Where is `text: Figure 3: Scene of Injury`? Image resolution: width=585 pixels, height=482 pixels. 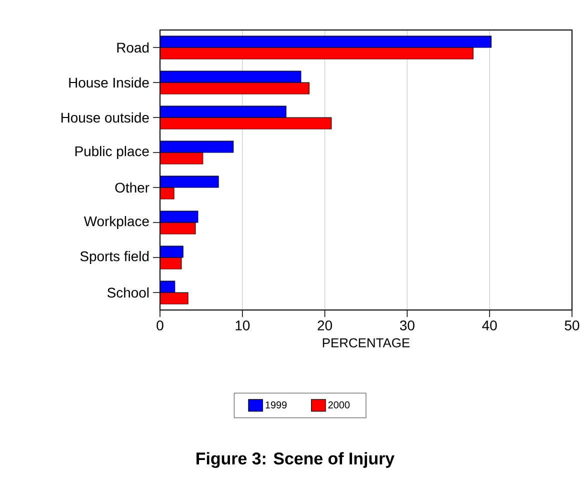 text: Figure 3: Scene of Injury is located at coordinates (295, 460).